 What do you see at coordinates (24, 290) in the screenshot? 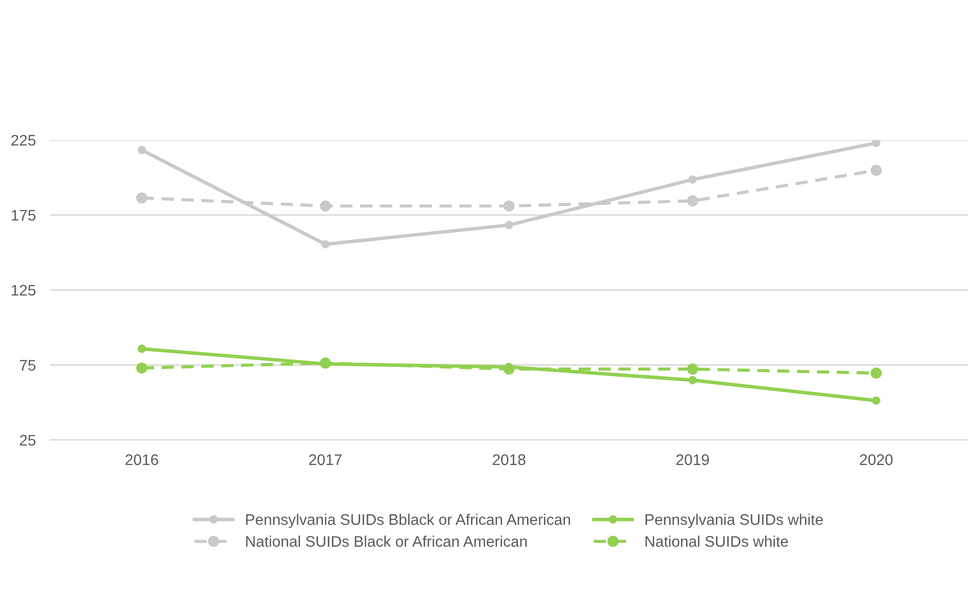
I see `y-tick-label: 125` at bounding box center [24, 290].